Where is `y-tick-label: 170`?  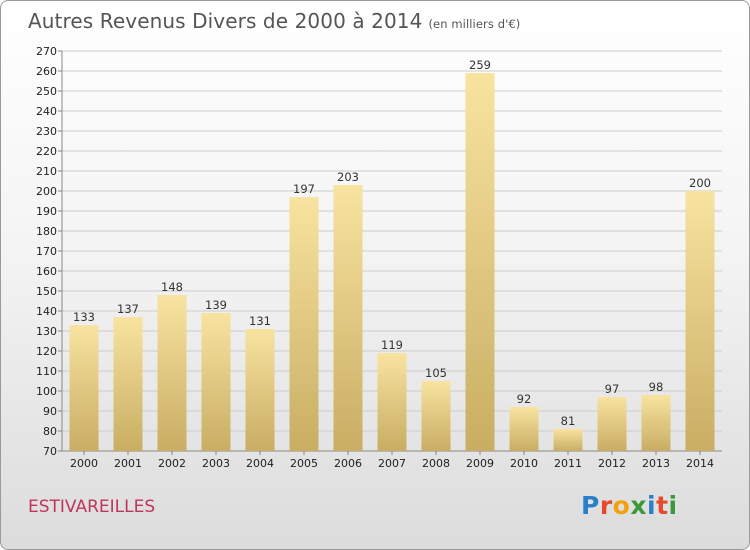 y-tick-label: 170 is located at coordinates (46, 251).